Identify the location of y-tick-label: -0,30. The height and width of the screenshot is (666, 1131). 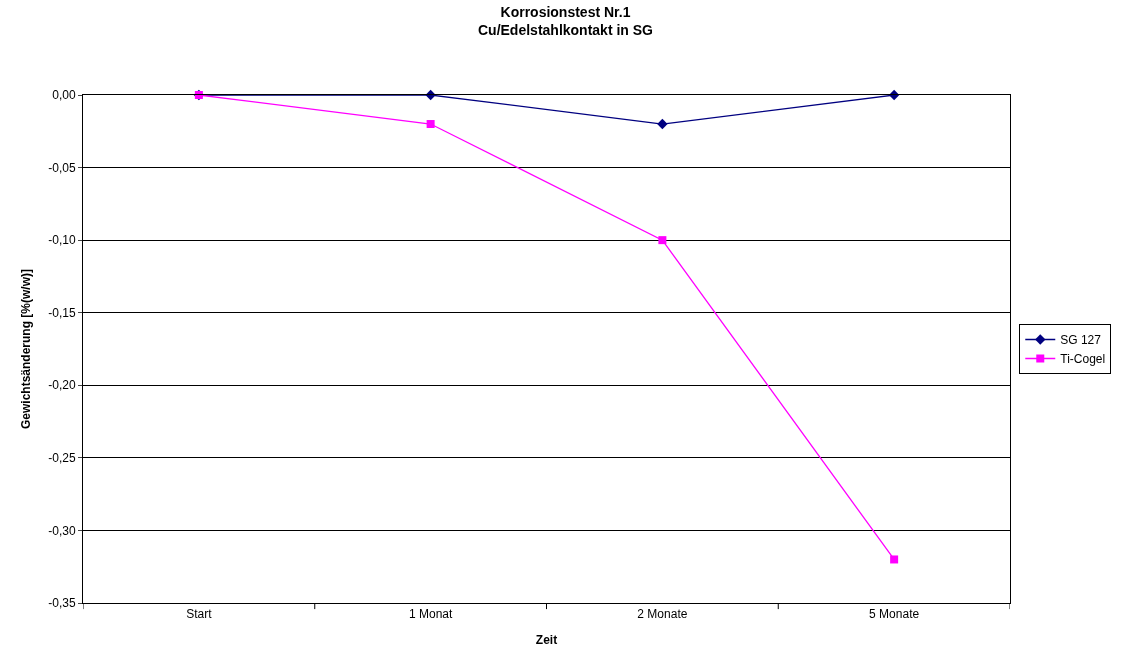
(62, 530).